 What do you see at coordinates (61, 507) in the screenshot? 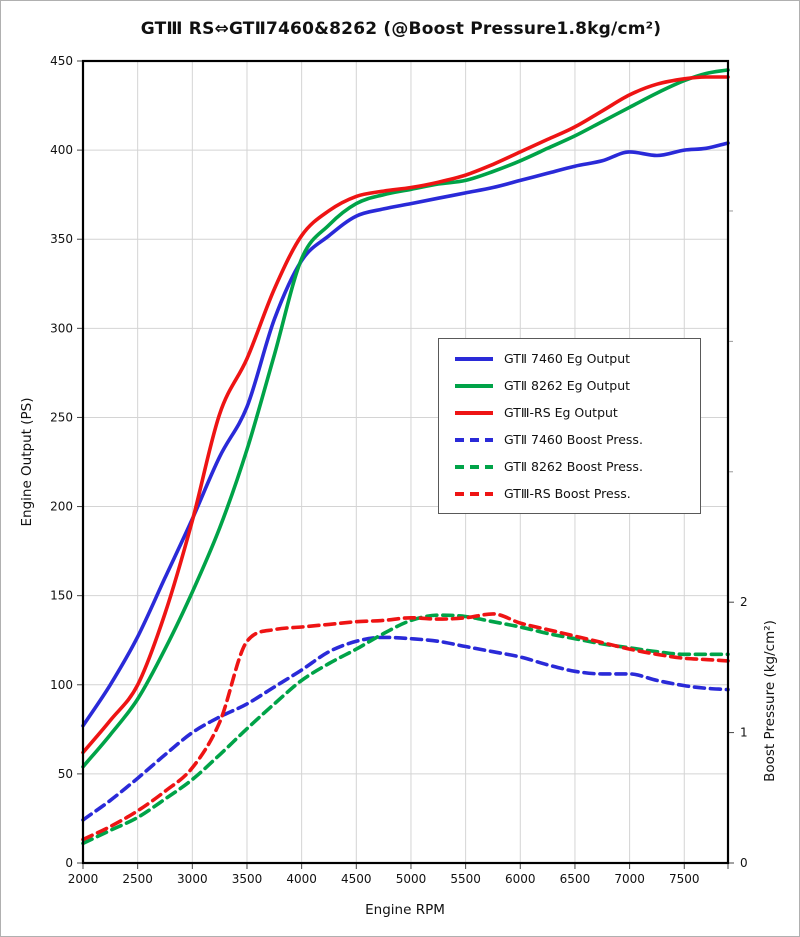
I see `y-left-tick-label: 200` at bounding box center [61, 507].